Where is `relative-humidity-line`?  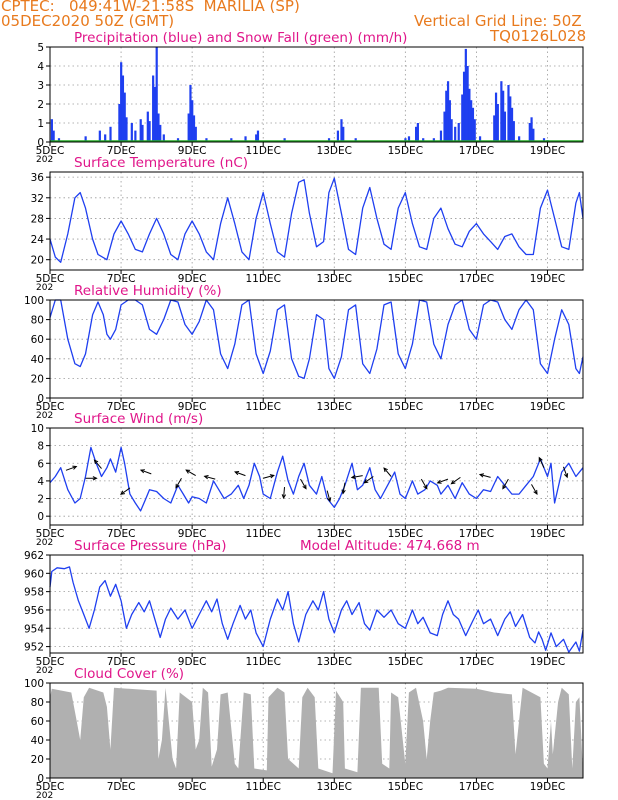 relative-humidity-line is located at coordinates (316, 339).